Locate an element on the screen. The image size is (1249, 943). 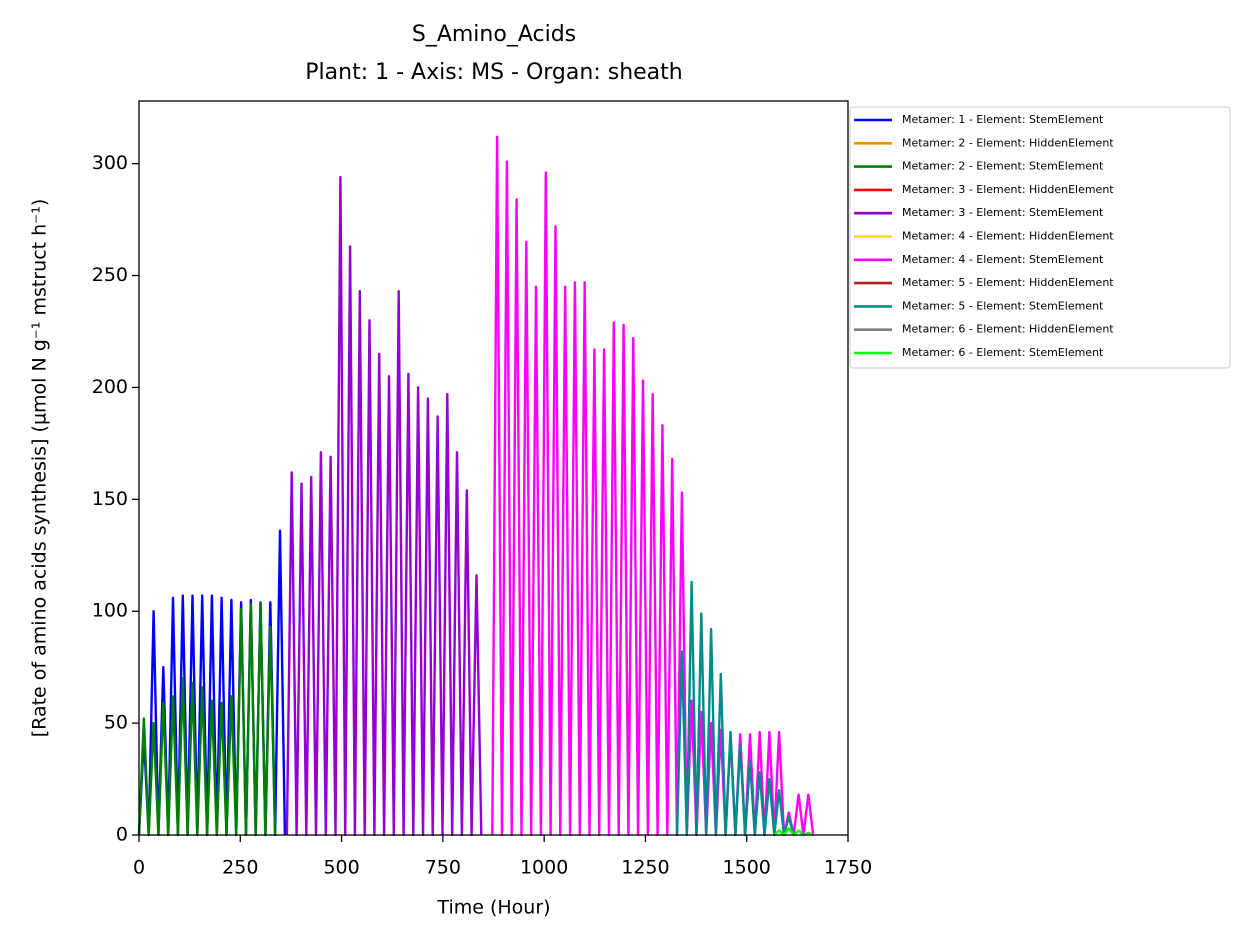
legend-label: Metamer: 3 - Element: StemElement is located at coordinates (1003, 212).